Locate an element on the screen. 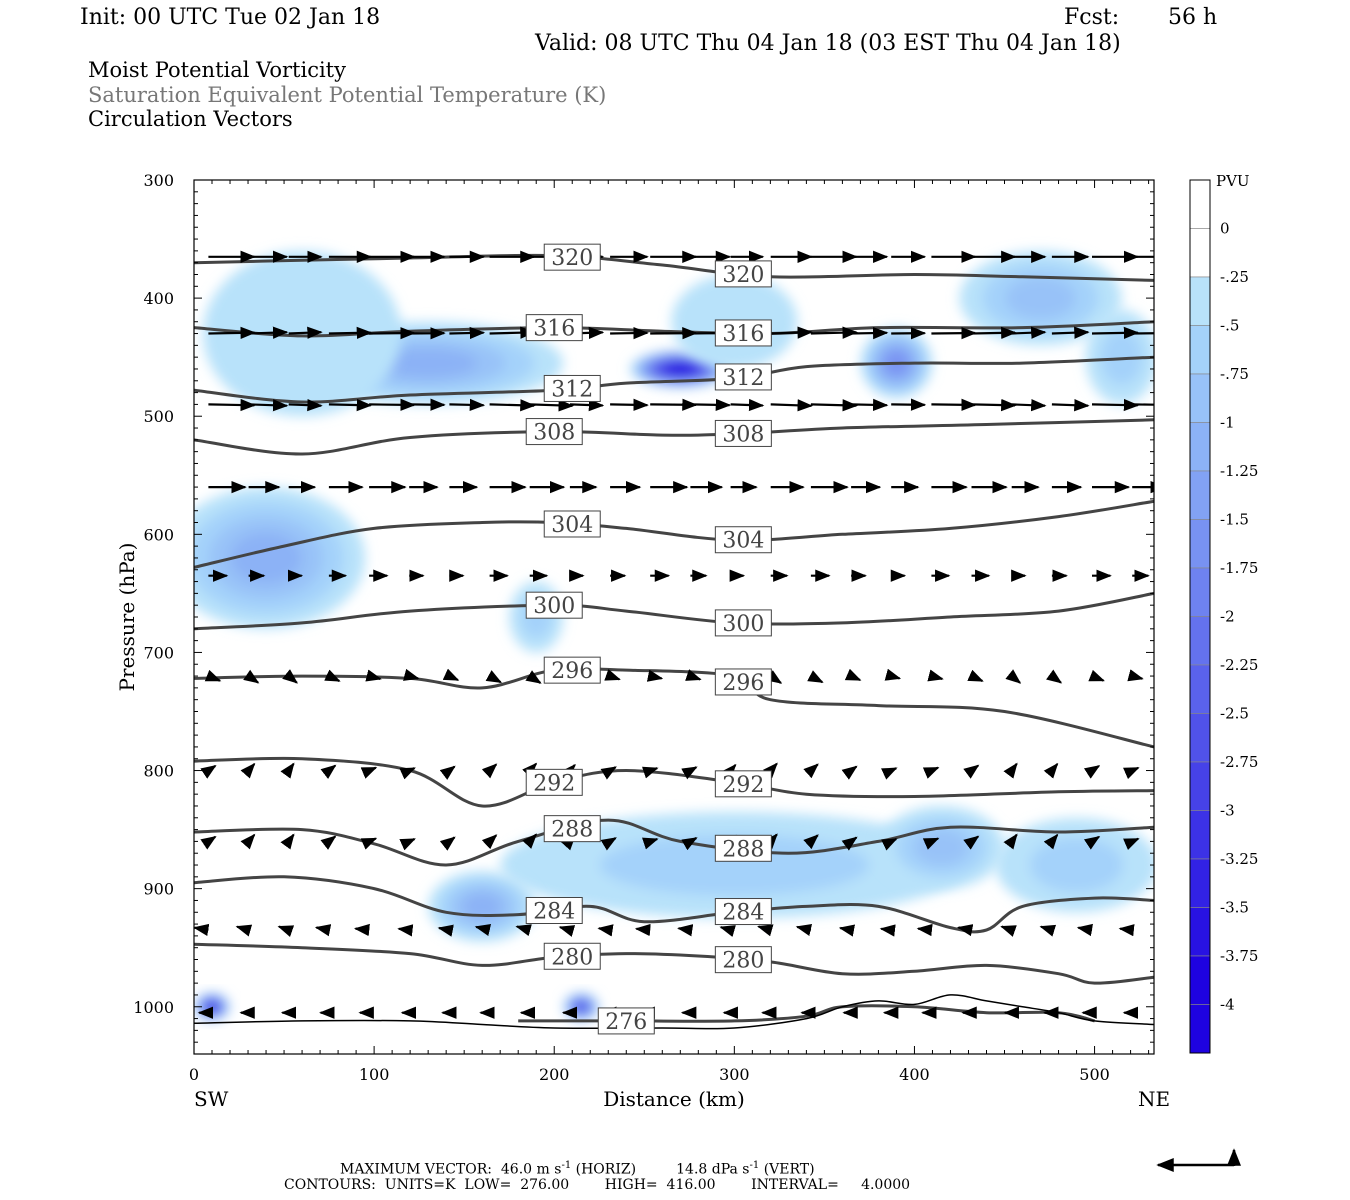 Image resolution: width=1350 pixels, height=1200 pixels. colorbar-label: -2 is located at coordinates (1227, 617).